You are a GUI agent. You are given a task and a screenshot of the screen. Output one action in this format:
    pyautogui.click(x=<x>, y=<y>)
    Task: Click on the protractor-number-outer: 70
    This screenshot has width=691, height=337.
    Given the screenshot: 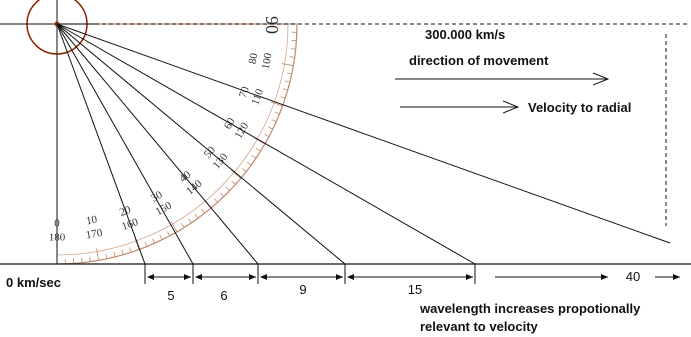 What is the action you would take?
    pyautogui.click(x=244, y=92)
    